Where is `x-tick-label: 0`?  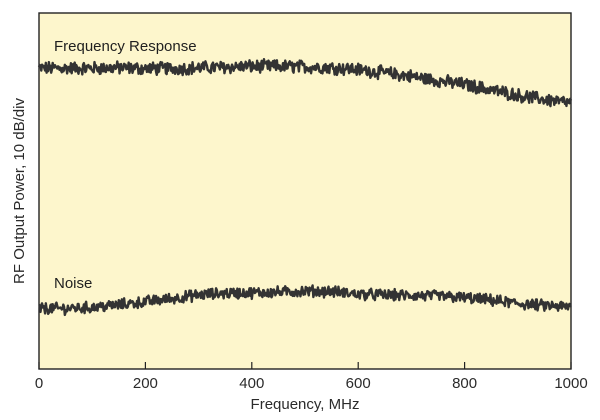 x-tick-label: 0 is located at coordinates (39, 383).